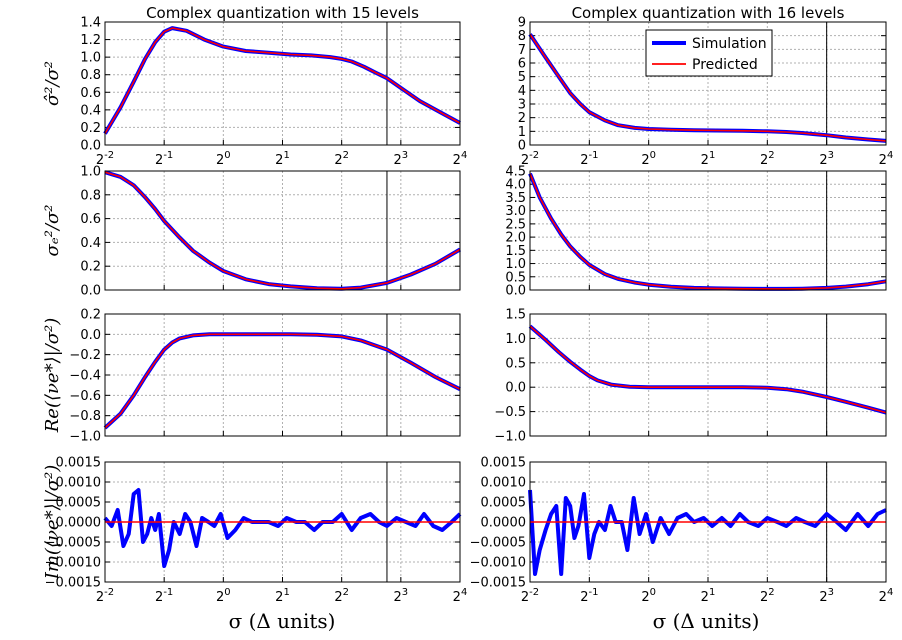  Describe the element at coordinates (85, 376) in the screenshot. I see `y-tick-label: −0.4` at that location.